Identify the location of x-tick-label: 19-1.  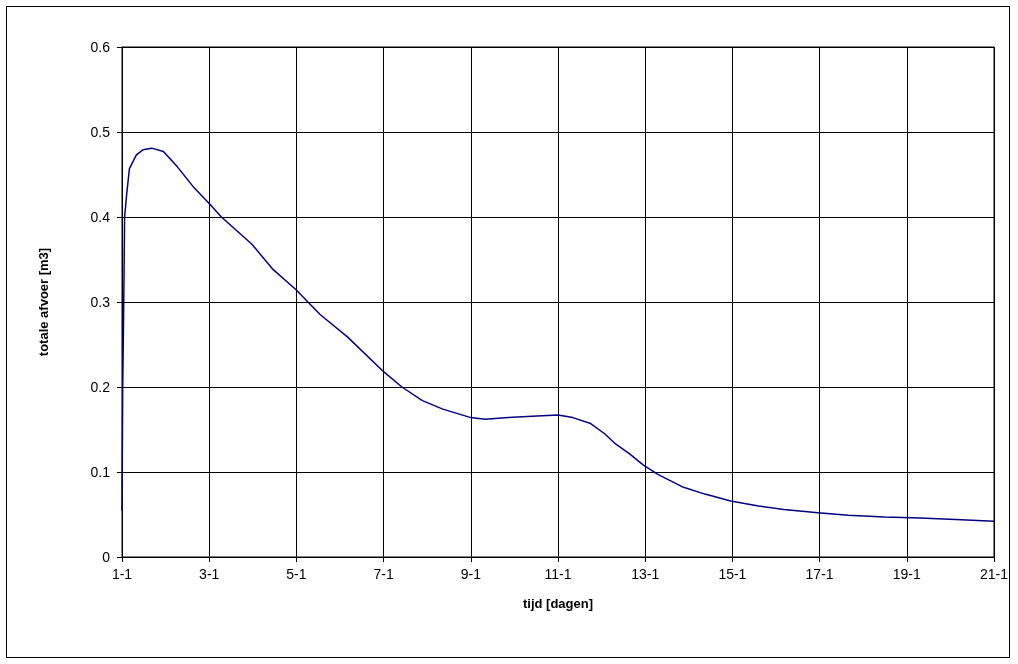
(907, 574).